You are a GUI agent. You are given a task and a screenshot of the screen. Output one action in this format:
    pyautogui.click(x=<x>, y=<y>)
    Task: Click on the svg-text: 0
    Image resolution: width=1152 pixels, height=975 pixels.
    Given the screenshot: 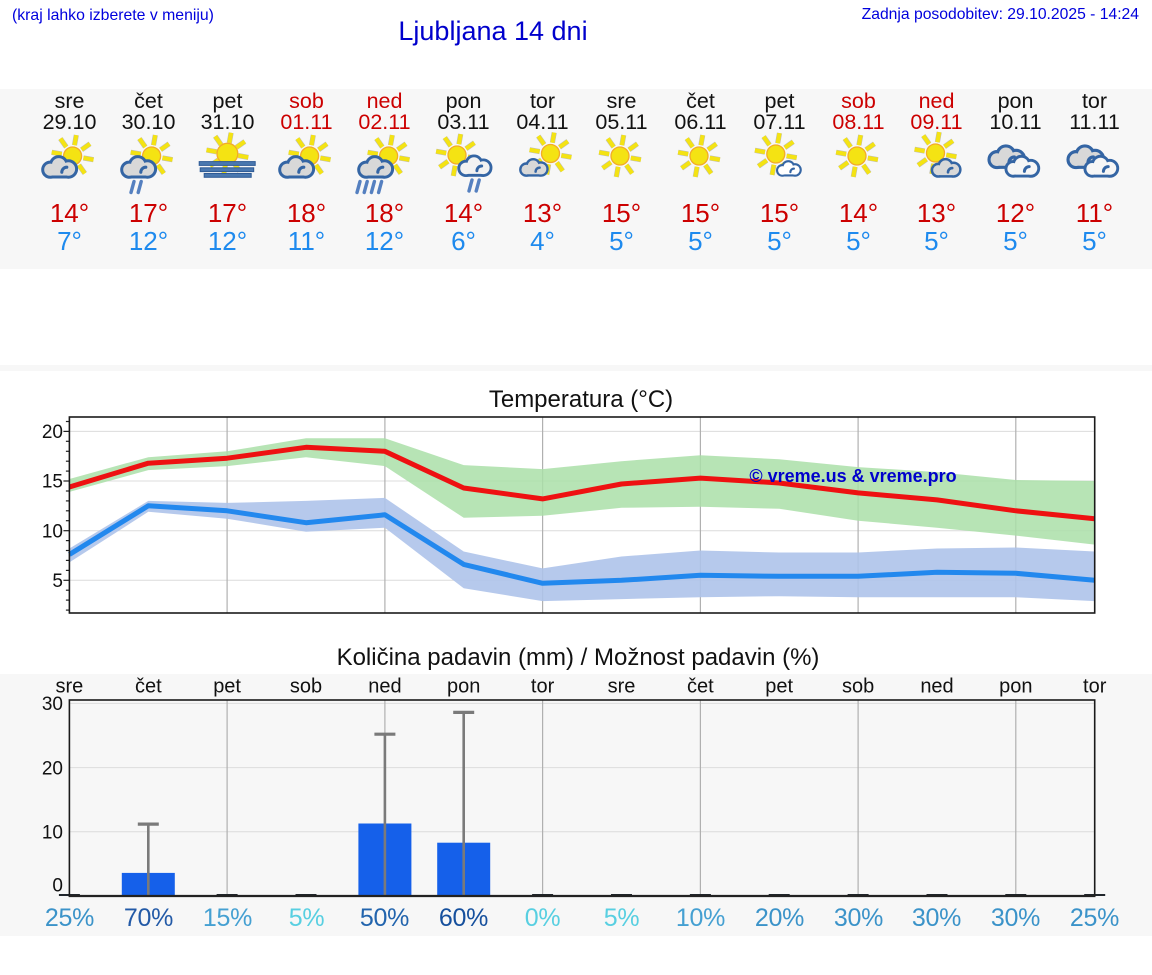 What is the action you would take?
    pyautogui.click(x=57, y=885)
    